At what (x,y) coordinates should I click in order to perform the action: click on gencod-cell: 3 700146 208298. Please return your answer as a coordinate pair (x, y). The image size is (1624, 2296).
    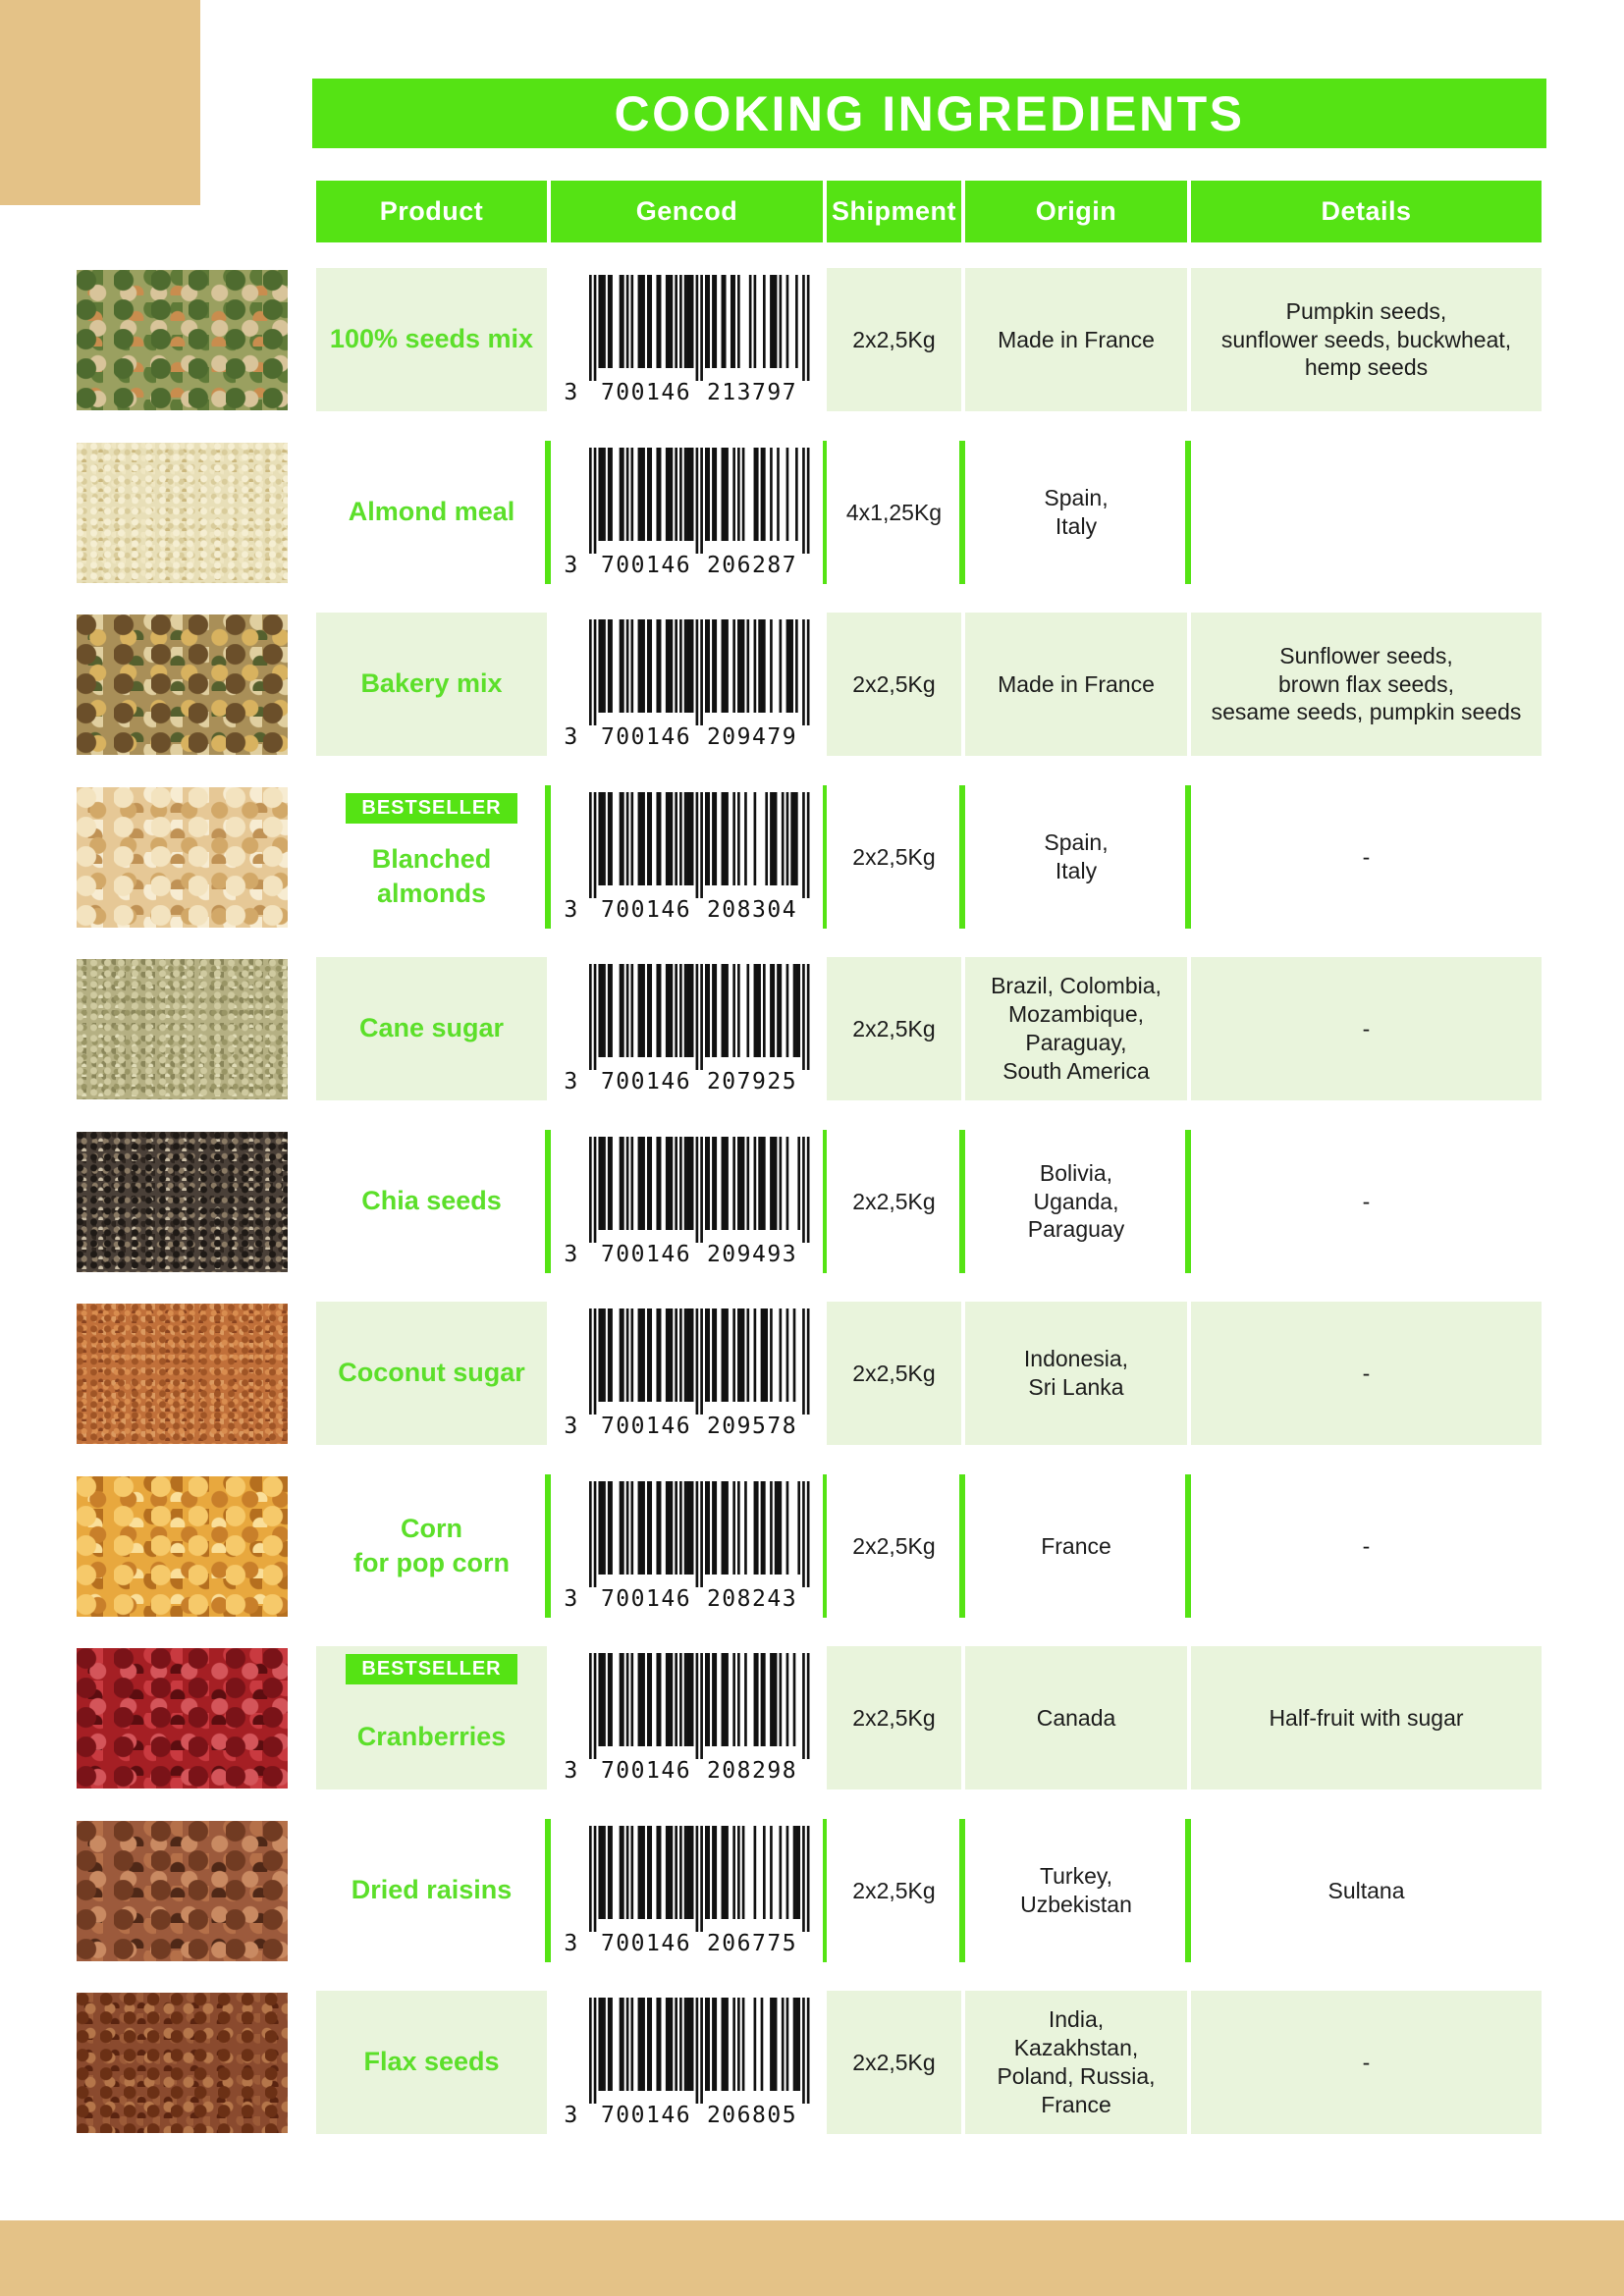
    Looking at the image, I should click on (687, 1717).